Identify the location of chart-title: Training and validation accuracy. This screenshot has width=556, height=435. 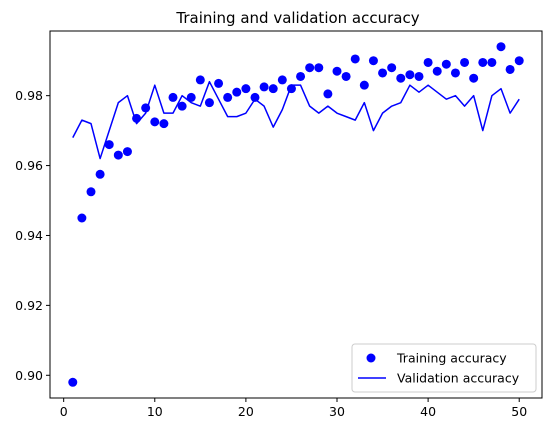
(297, 18).